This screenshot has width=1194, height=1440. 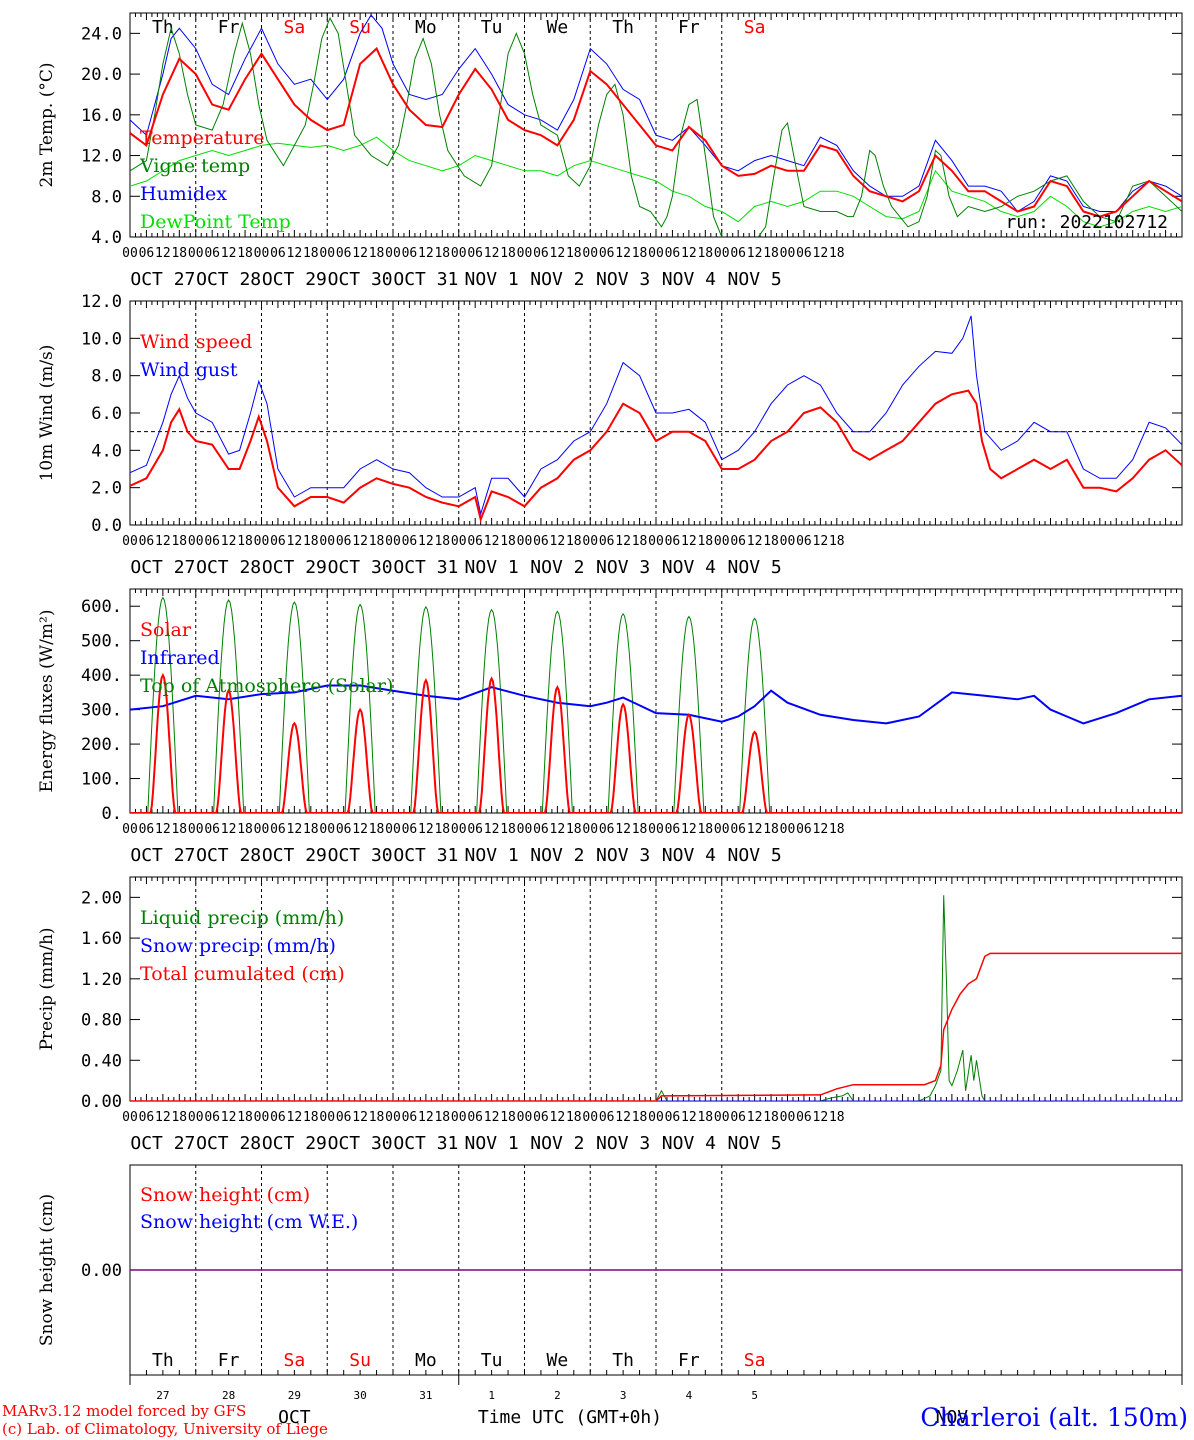 I want to click on y-tick-label: 0.40, so click(x=101, y=1061).